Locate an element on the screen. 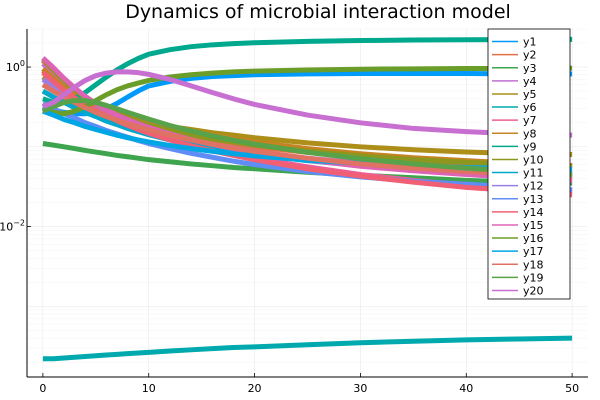 This screenshot has width=600, height=400. legend-box is located at coordinates (529, 164).